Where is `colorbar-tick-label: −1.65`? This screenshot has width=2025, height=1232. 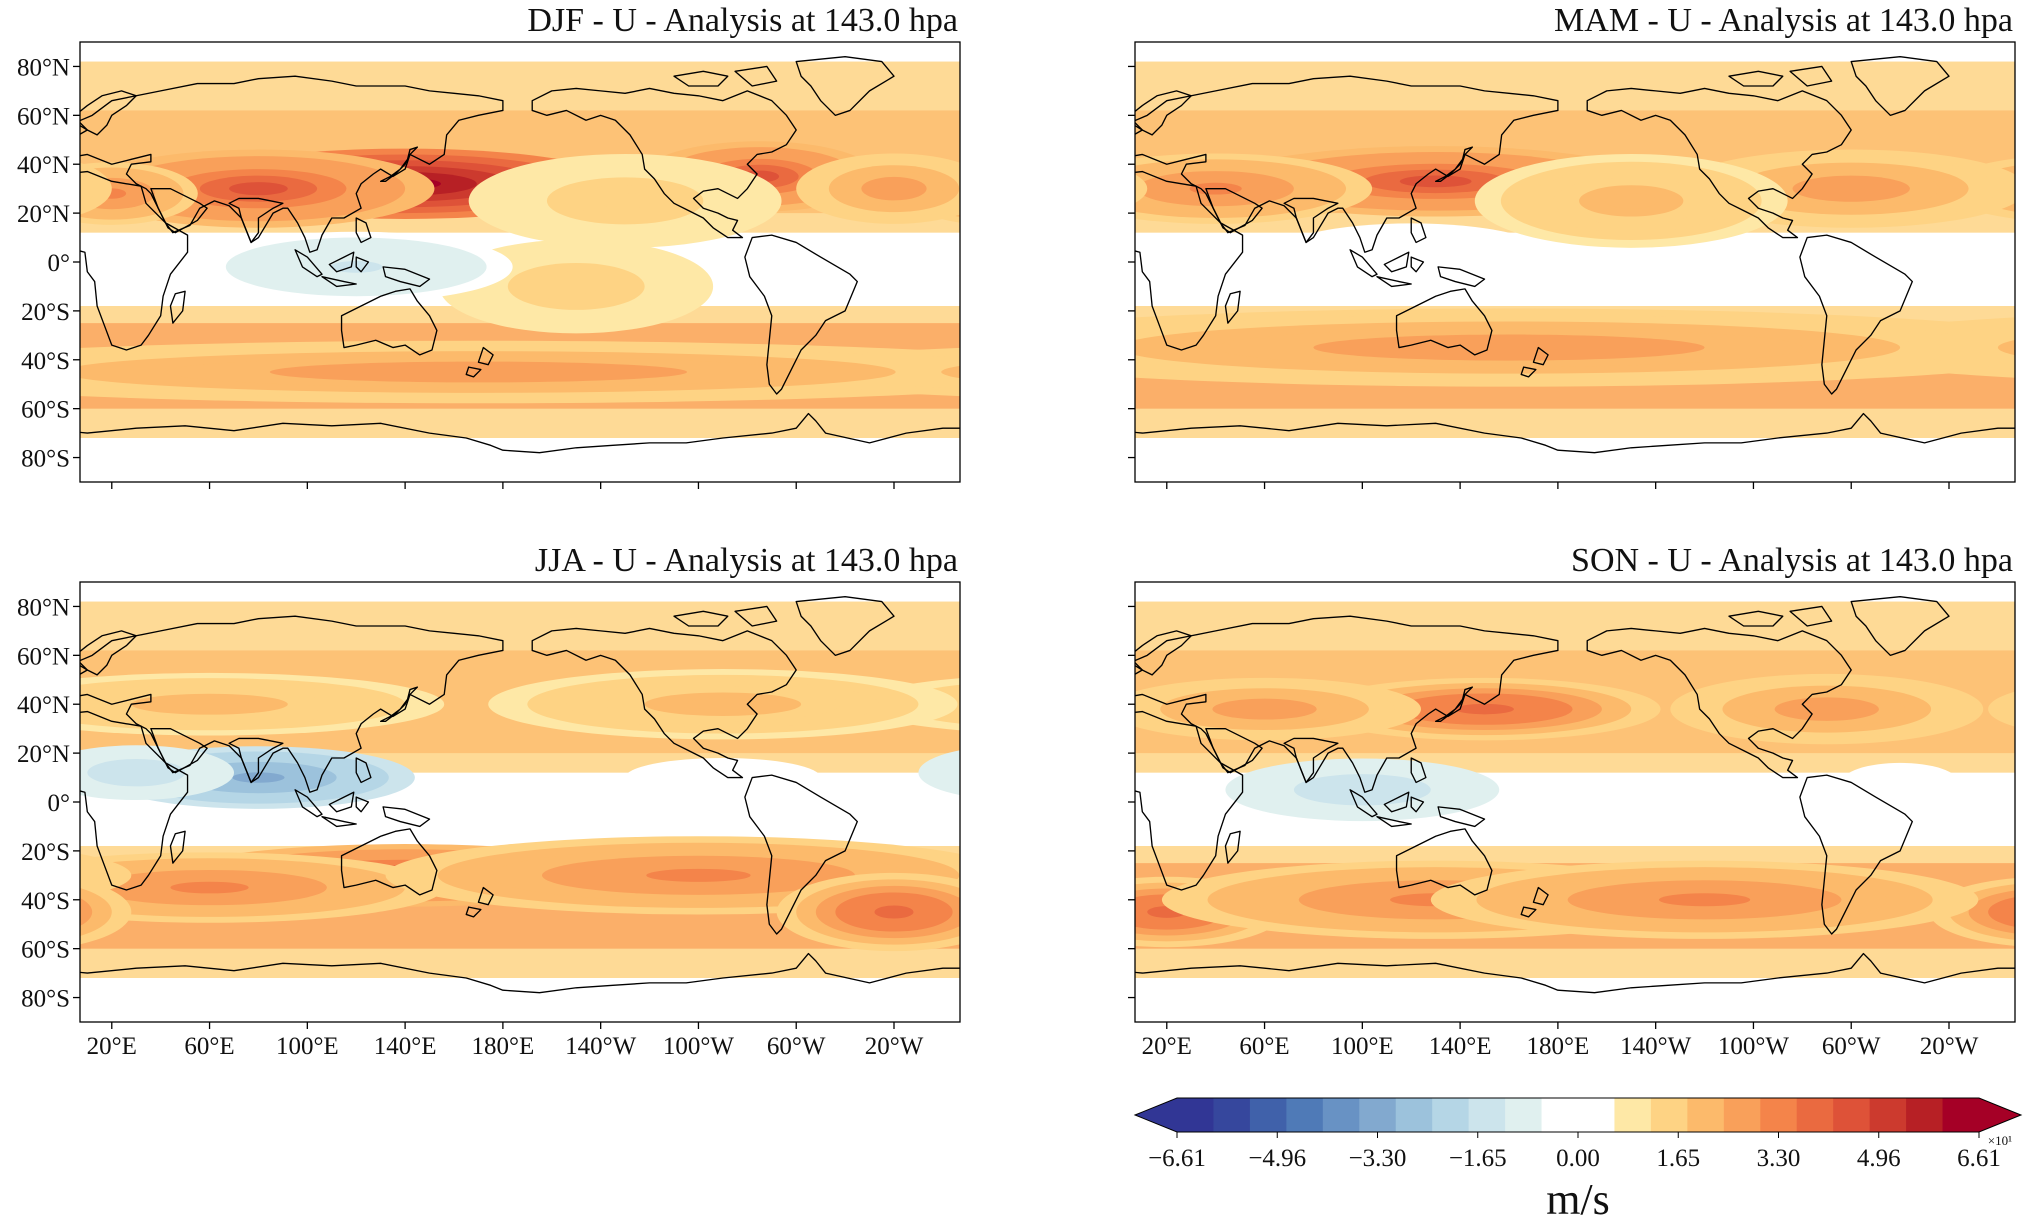 colorbar-tick-label: −1.65 is located at coordinates (1478, 1158).